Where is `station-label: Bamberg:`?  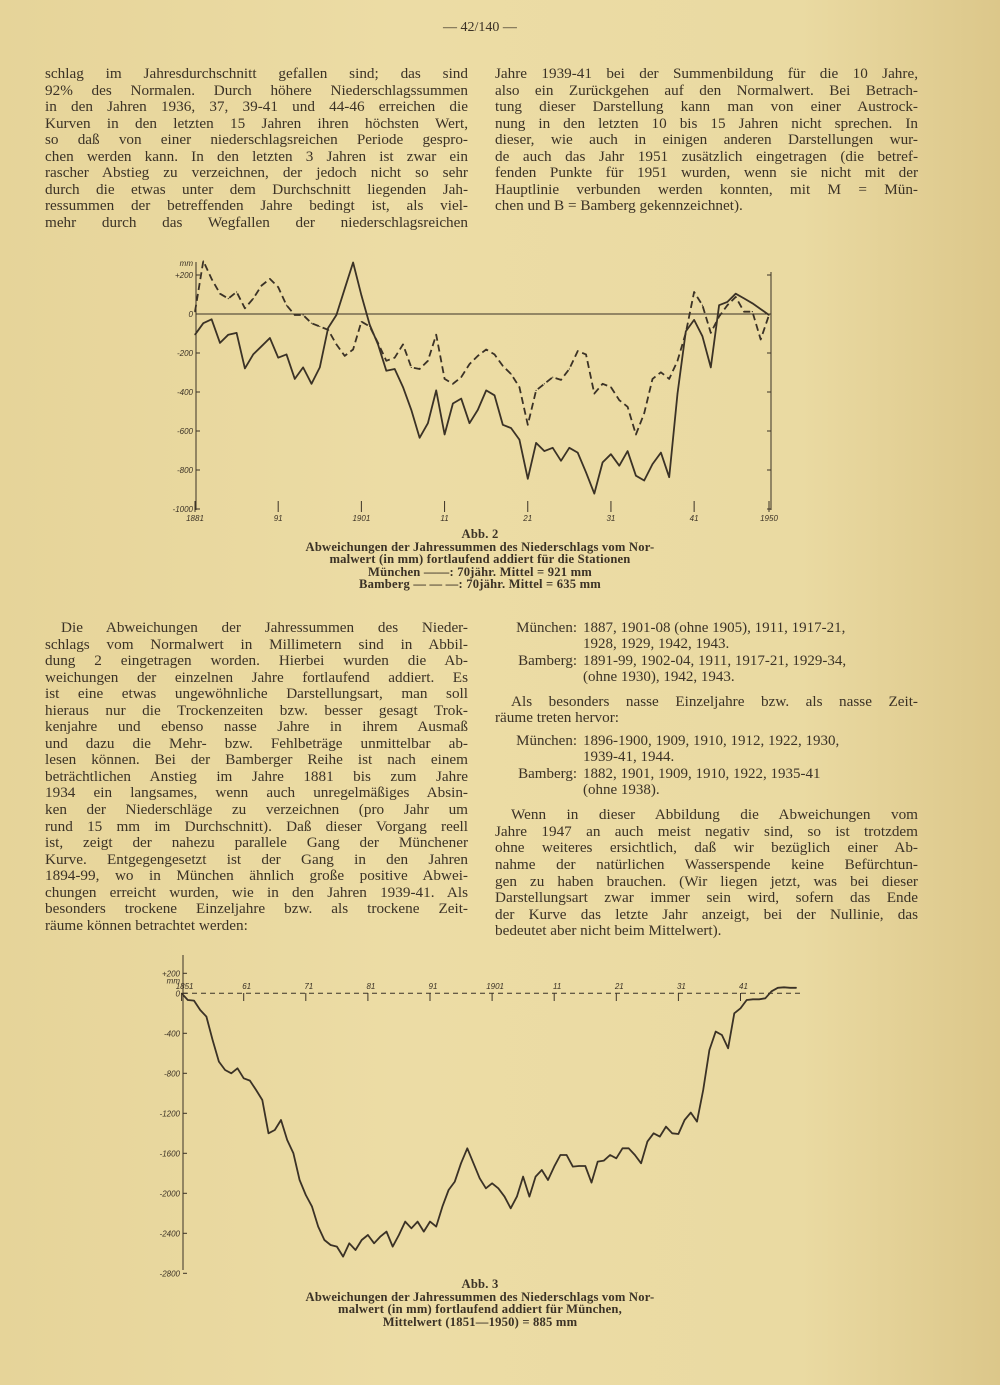
station-label: Bamberg: is located at coordinates (547, 773).